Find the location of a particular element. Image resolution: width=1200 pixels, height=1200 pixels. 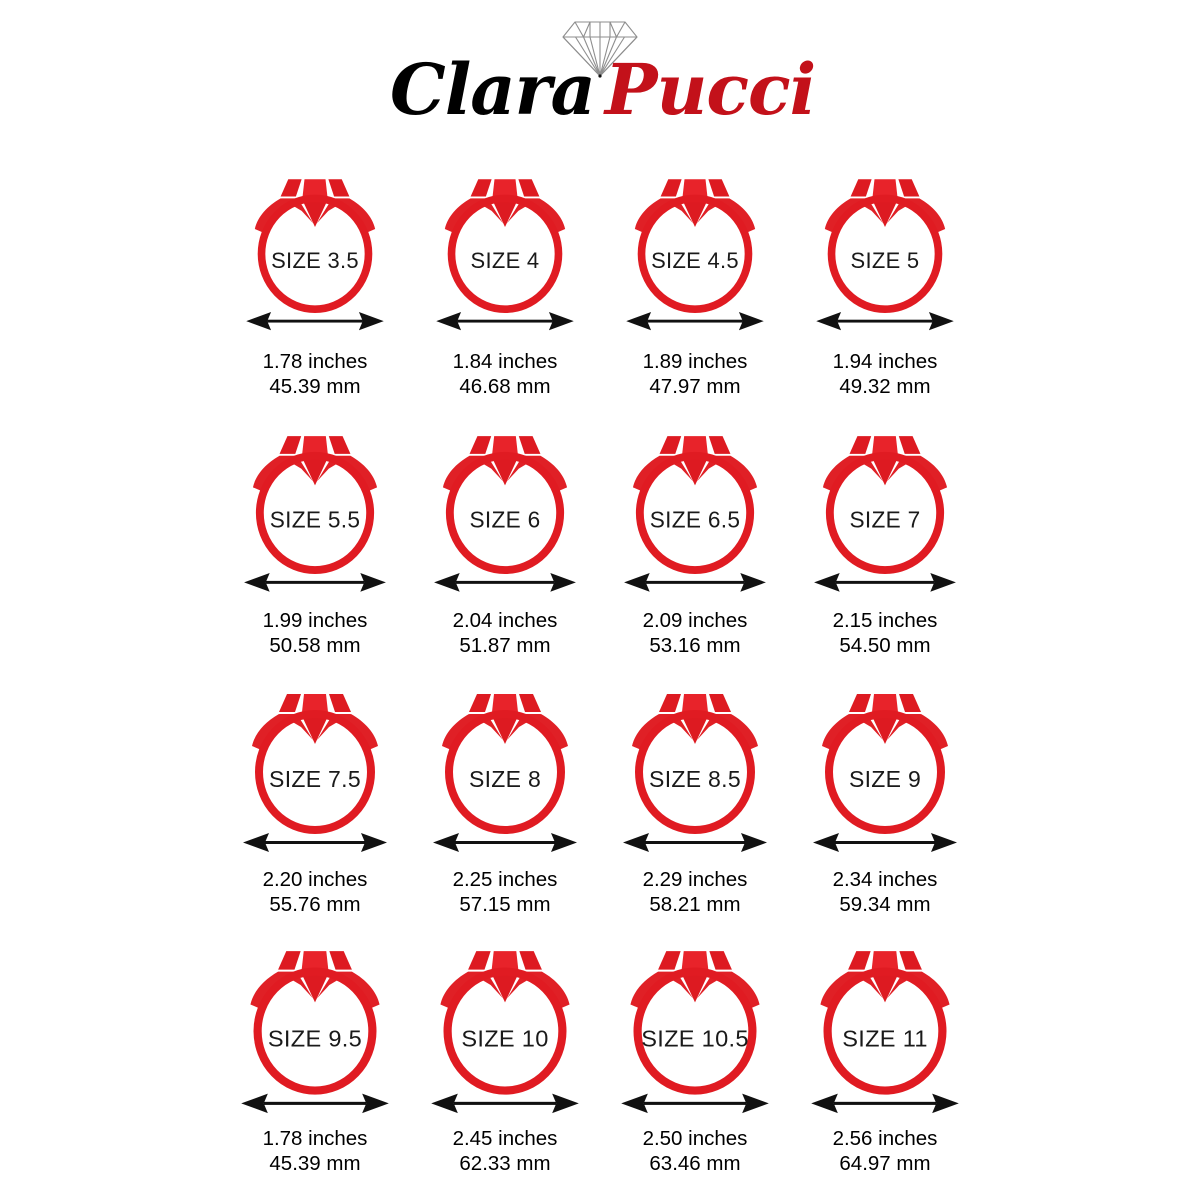

ring-size-cell: SIZE 9 2.34 inches 59.34 mm is located at coordinates (885, 809).